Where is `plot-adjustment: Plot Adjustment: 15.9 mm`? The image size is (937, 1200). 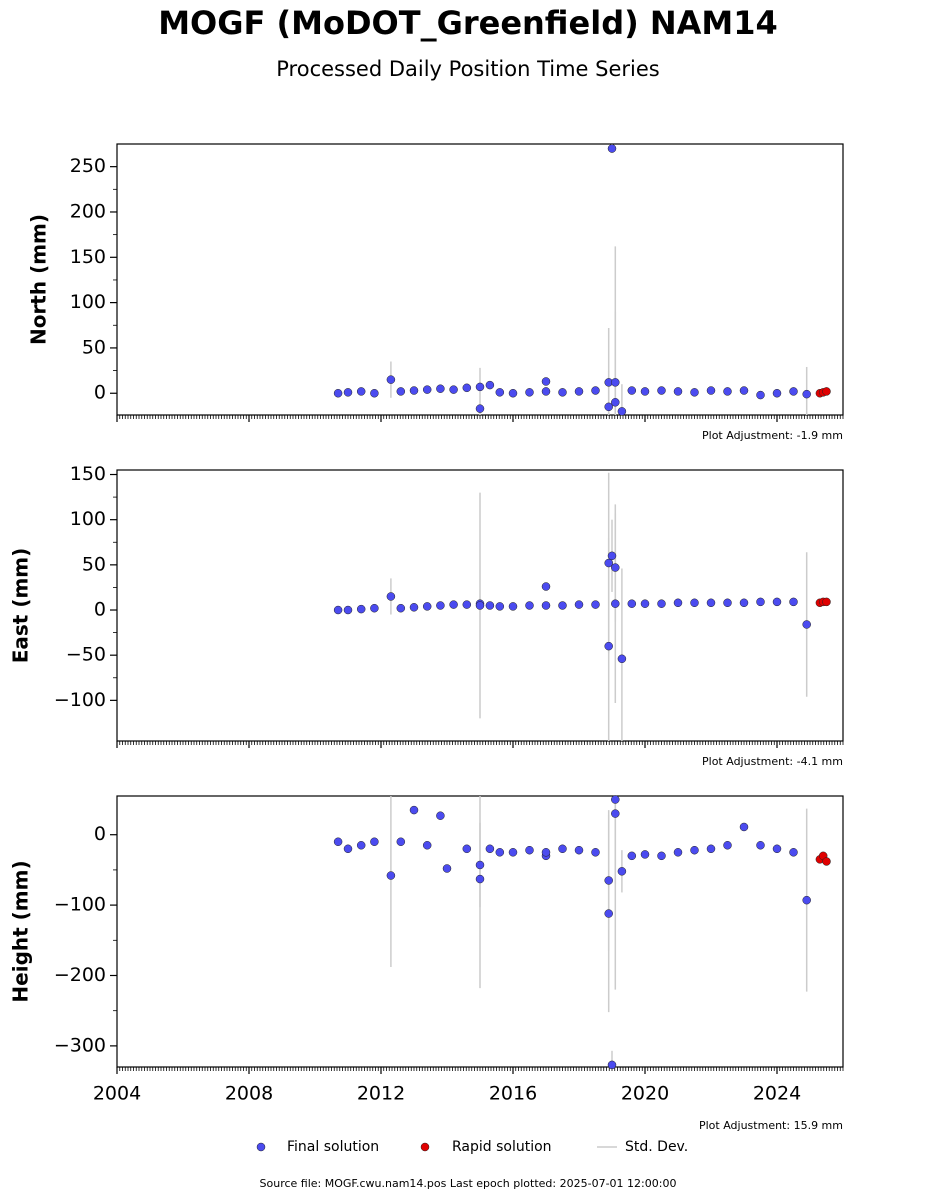 plot-adjustment: Plot Adjustment: 15.9 mm is located at coordinates (771, 1125).